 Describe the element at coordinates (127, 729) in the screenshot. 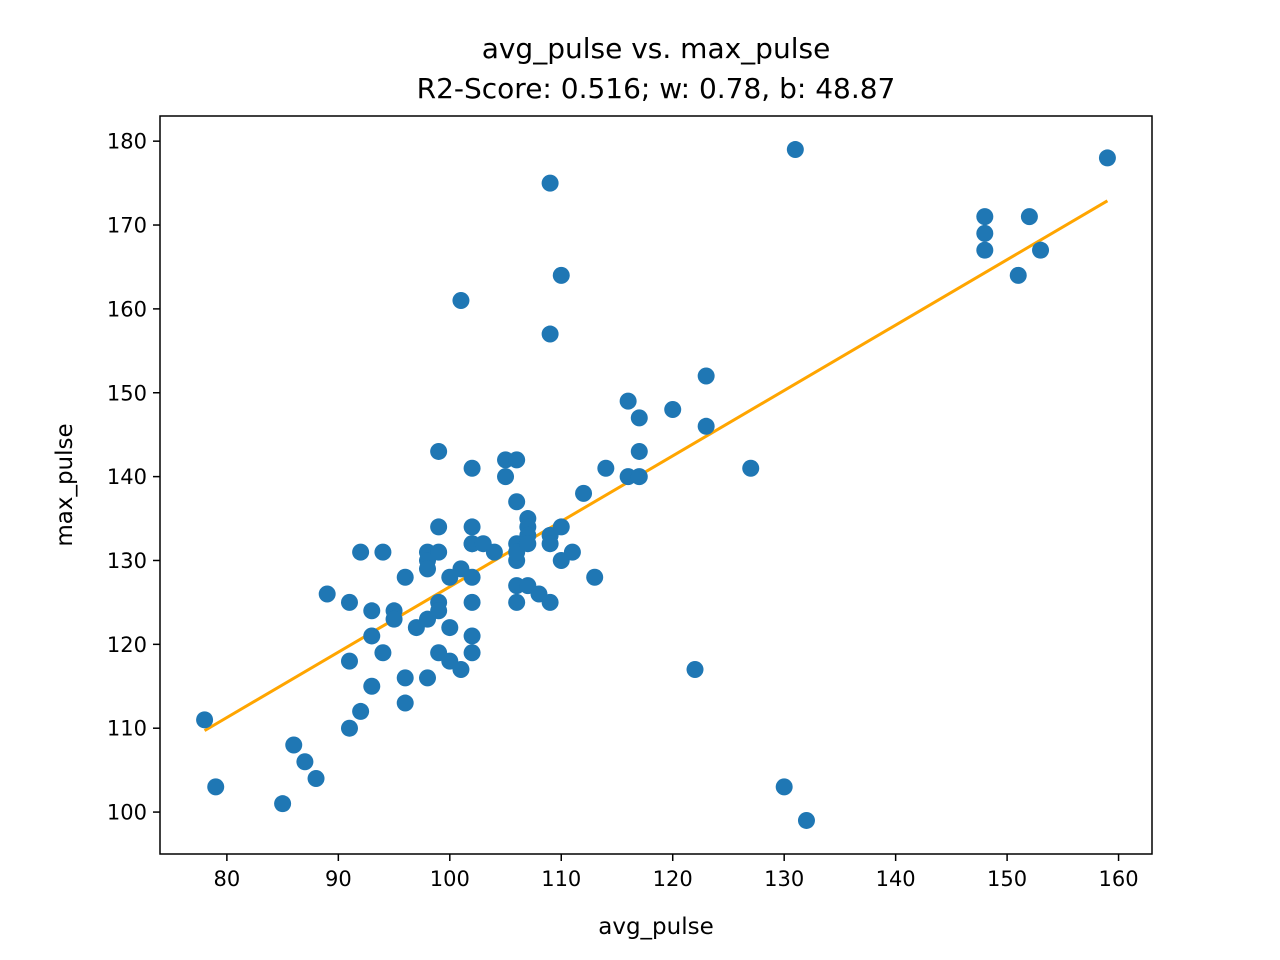

I see `y-tick-label: 110` at that location.